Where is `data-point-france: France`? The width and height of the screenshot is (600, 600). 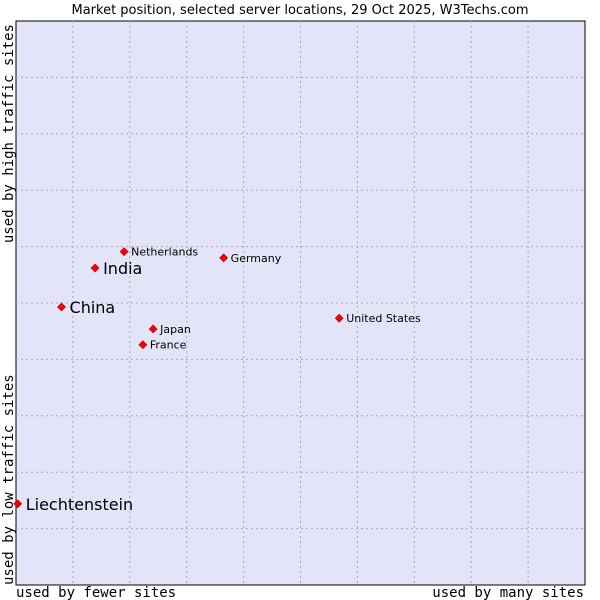 data-point-france: France is located at coordinates (162, 345).